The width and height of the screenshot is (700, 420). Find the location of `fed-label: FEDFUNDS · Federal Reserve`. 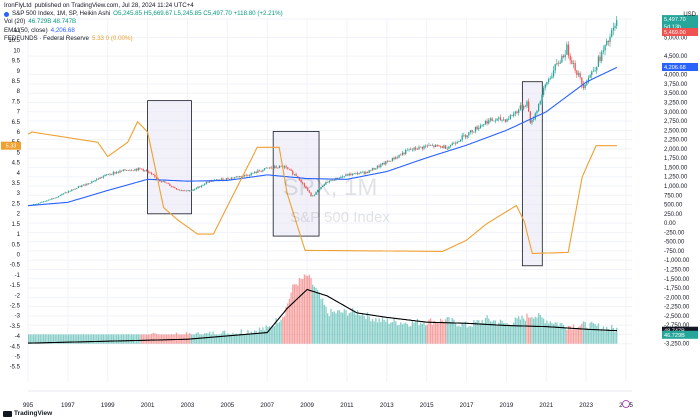

fed-label: FEDFUNDS · Federal Reserve is located at coordinates (46, 38).